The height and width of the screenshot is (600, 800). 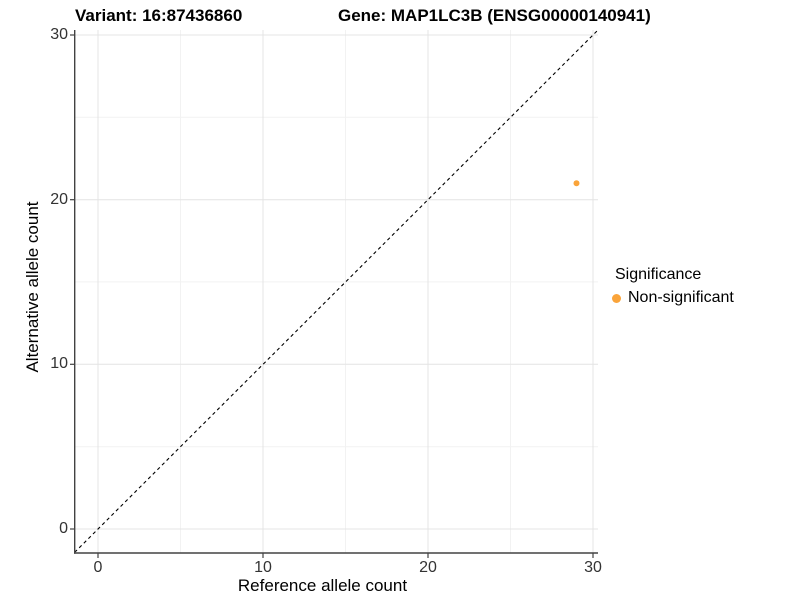 I want to click on y-tick-label-20: 20, so click(x=59, y=199).